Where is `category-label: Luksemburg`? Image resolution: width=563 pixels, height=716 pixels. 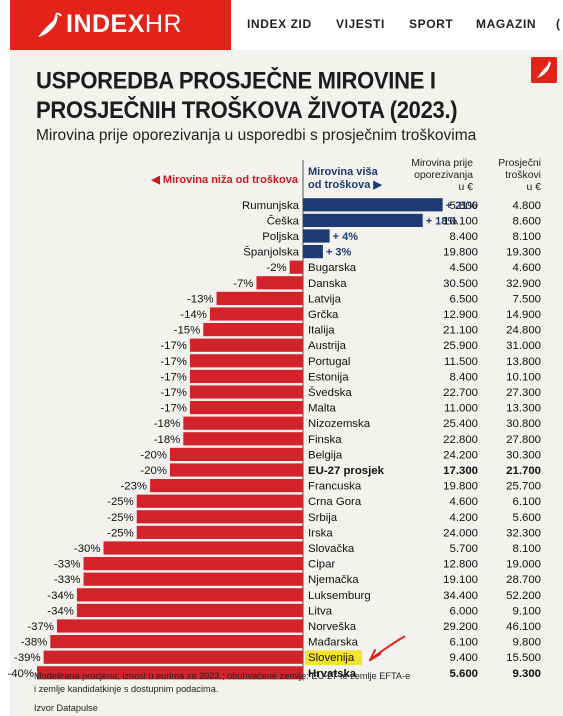 category-label: Luksemburg is located at coordinates (339, 596).